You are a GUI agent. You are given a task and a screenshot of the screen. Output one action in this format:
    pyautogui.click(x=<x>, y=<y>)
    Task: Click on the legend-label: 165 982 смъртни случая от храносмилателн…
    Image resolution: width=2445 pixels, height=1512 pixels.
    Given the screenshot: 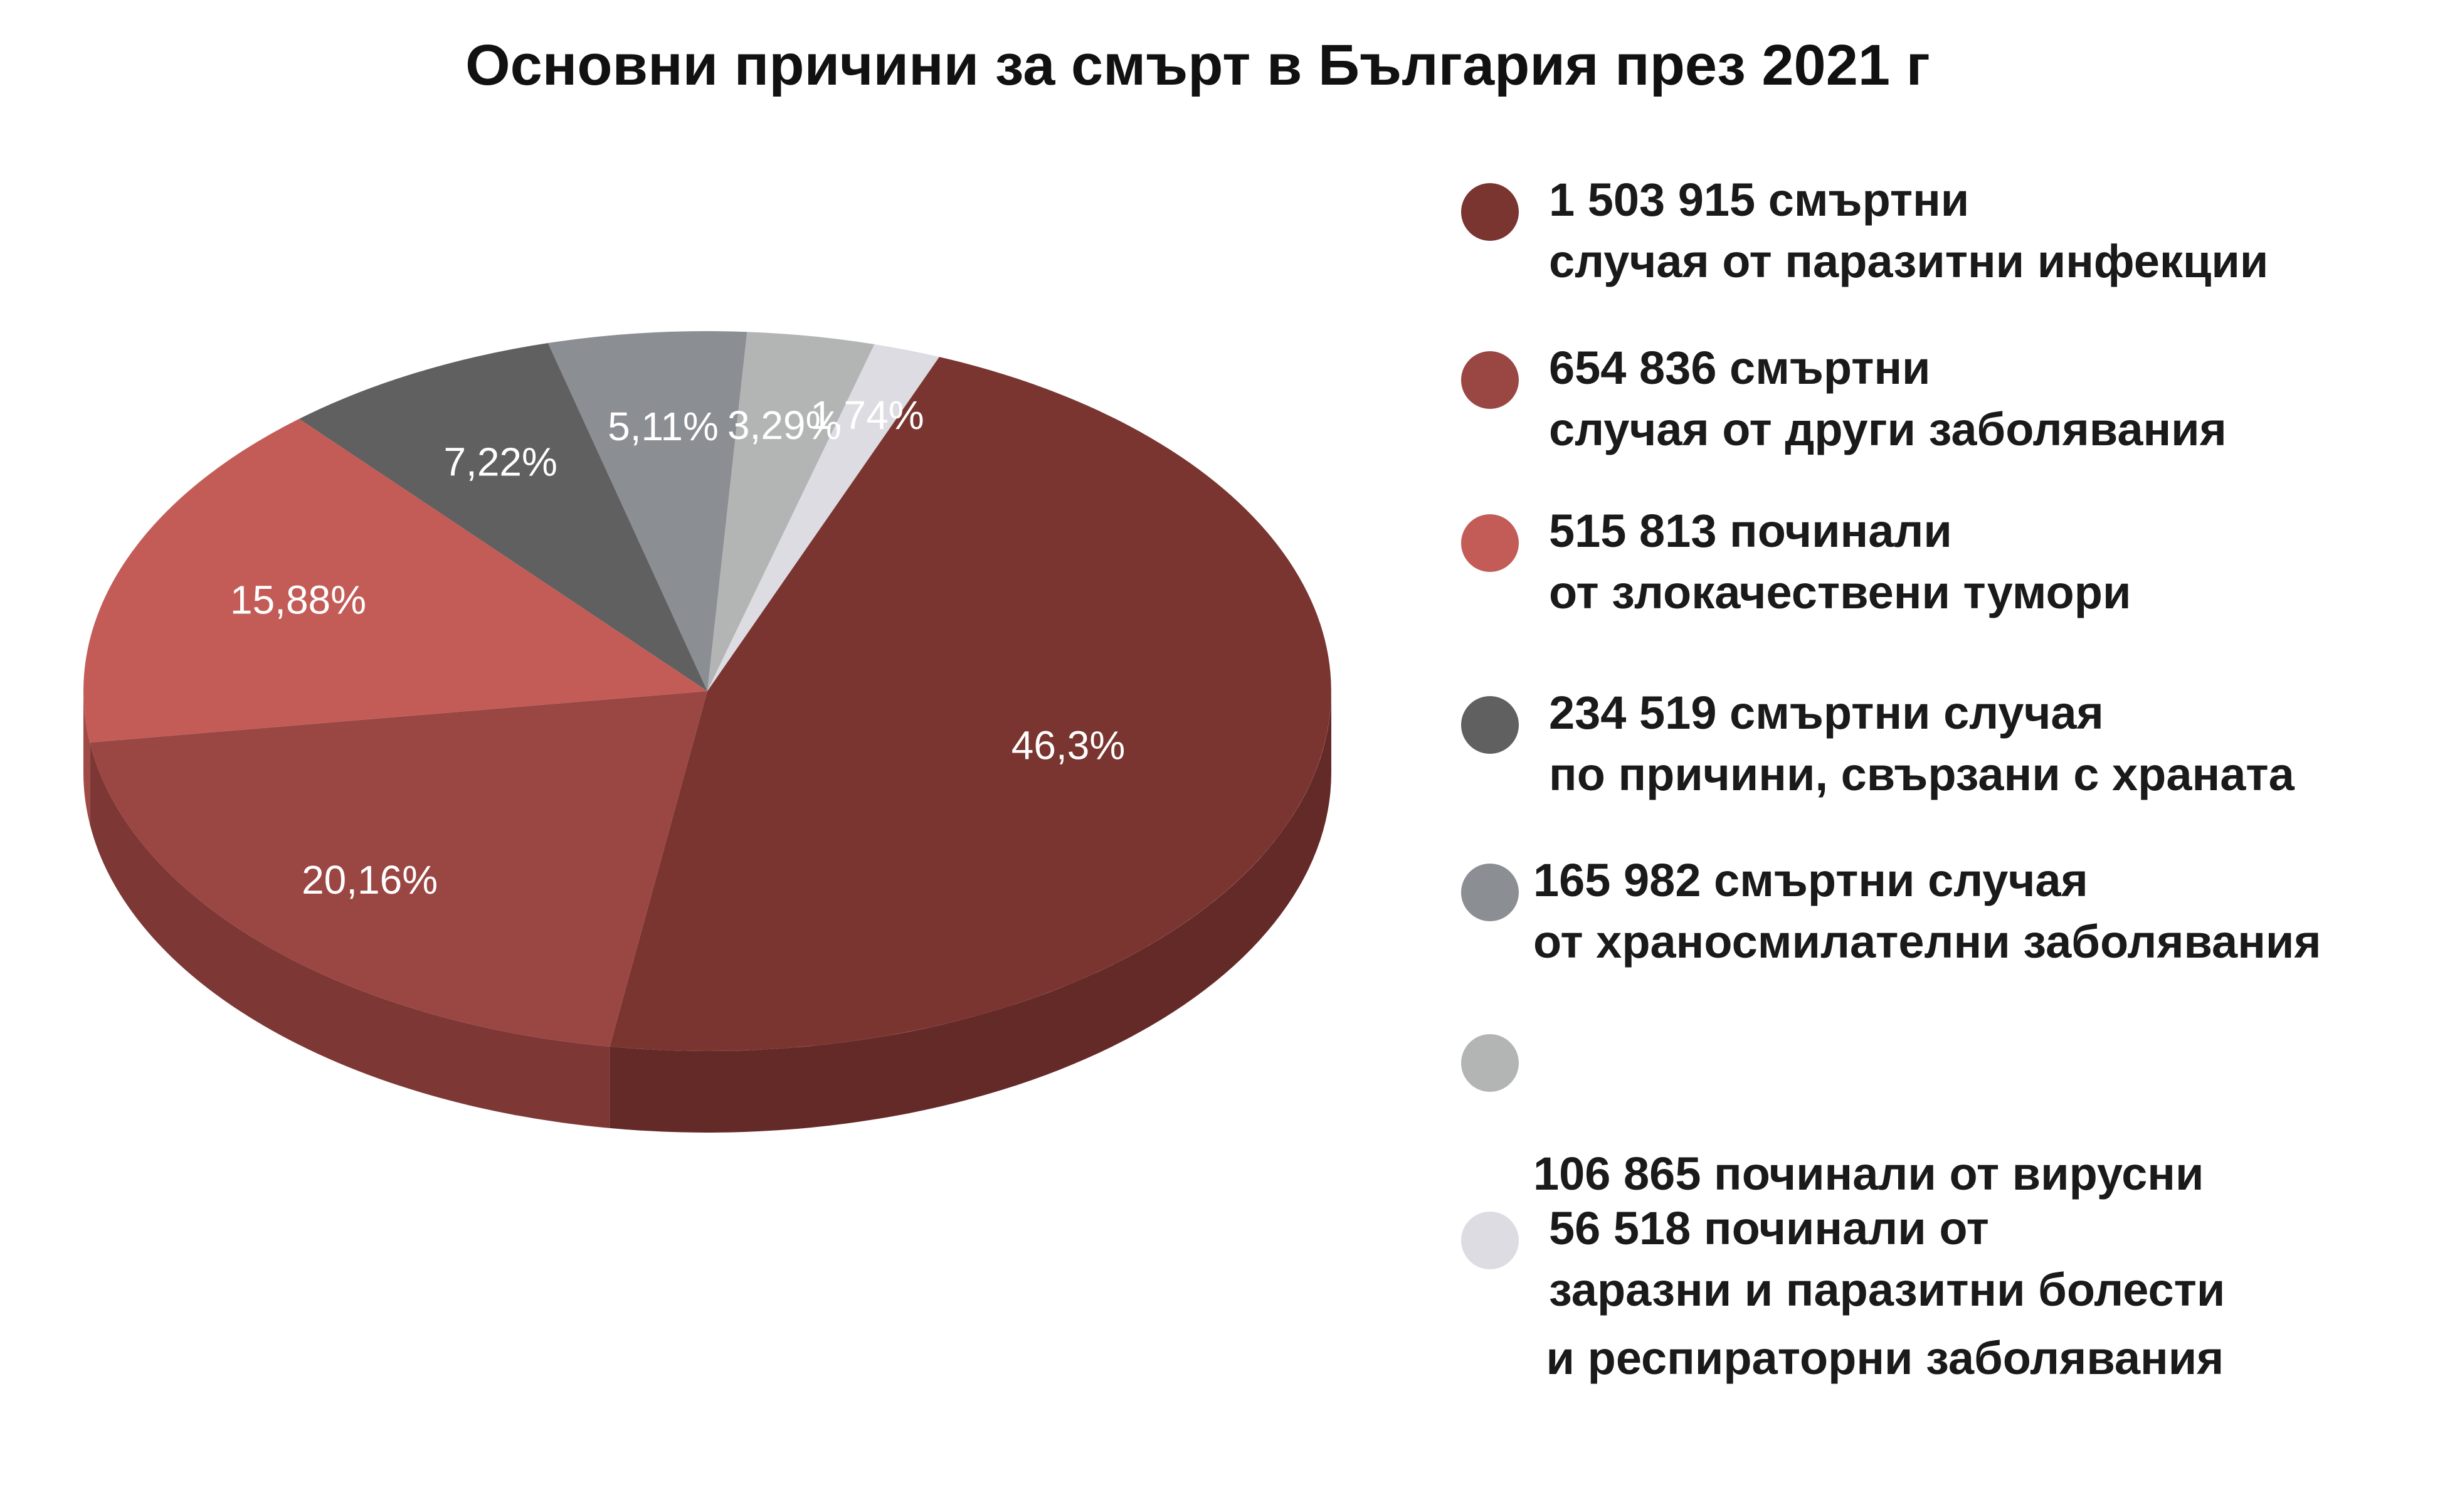 What is the action you would take?
    pyautogui.click(x=1927, y=911)
    